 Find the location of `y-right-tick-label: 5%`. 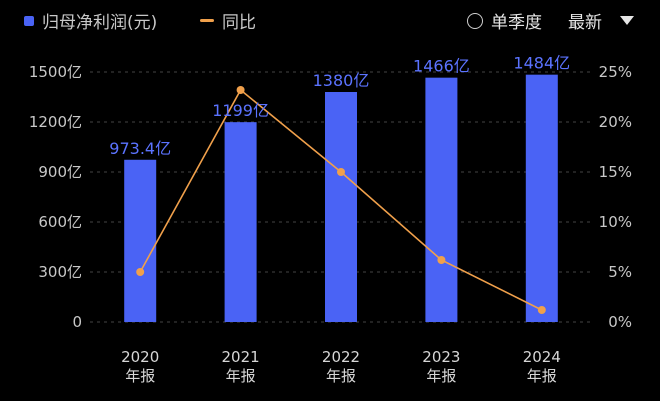

y-right-tick-label: 5% is located at coordinates (620, 272).